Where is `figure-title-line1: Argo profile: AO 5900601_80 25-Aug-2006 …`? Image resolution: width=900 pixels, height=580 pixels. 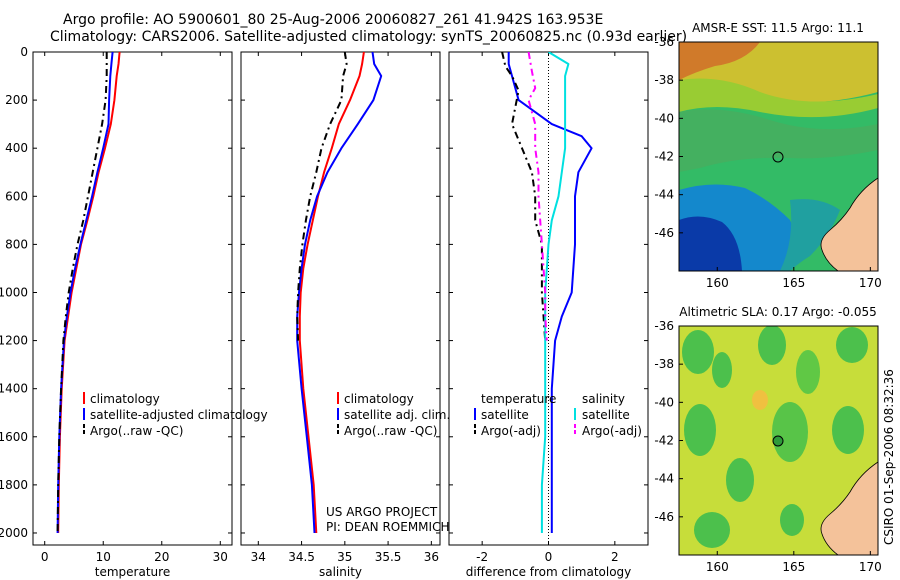 figure-title-line1: Argo profile: AO 5900601_80 25-Aug-2006 … is located at coordinates (333, 20).